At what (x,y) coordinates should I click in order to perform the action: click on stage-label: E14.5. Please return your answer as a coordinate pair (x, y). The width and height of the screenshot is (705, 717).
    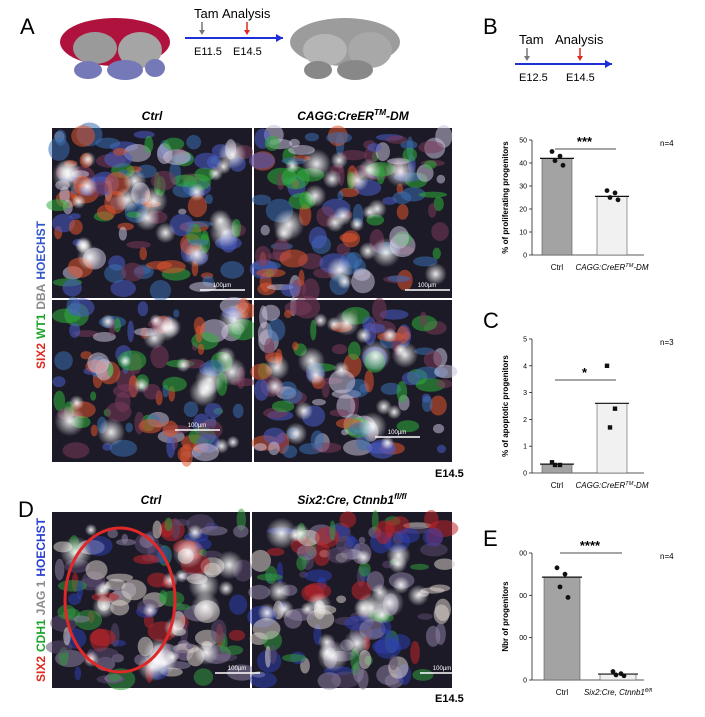
    Looking at the image, I should click on (449, 699).